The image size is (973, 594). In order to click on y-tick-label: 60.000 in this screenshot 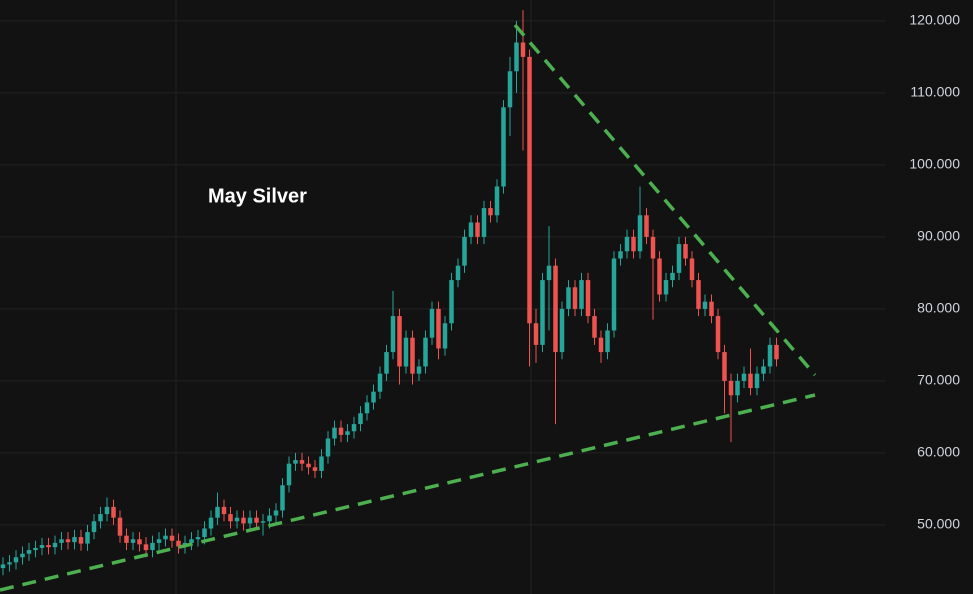, I will do `click(938, 452)`.